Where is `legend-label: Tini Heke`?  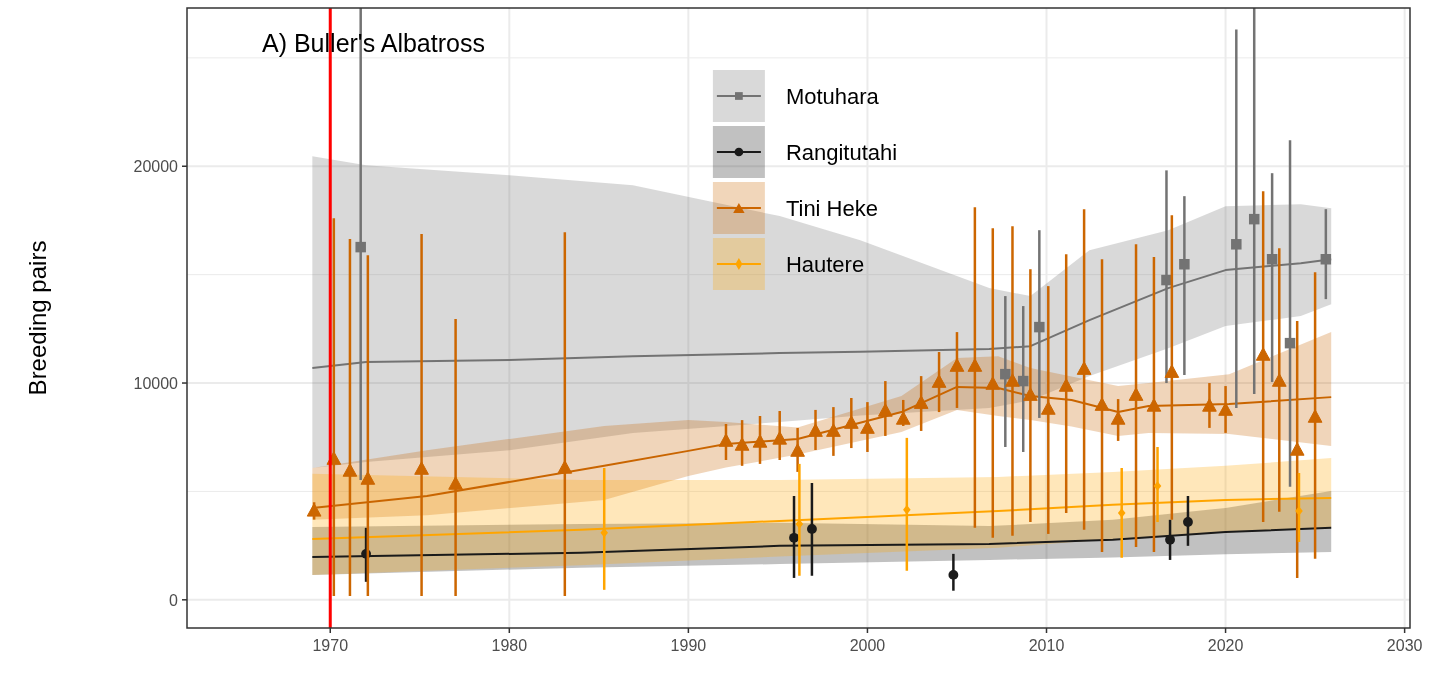 legend-label: Tini Heke is located at coordinates (831, 208).